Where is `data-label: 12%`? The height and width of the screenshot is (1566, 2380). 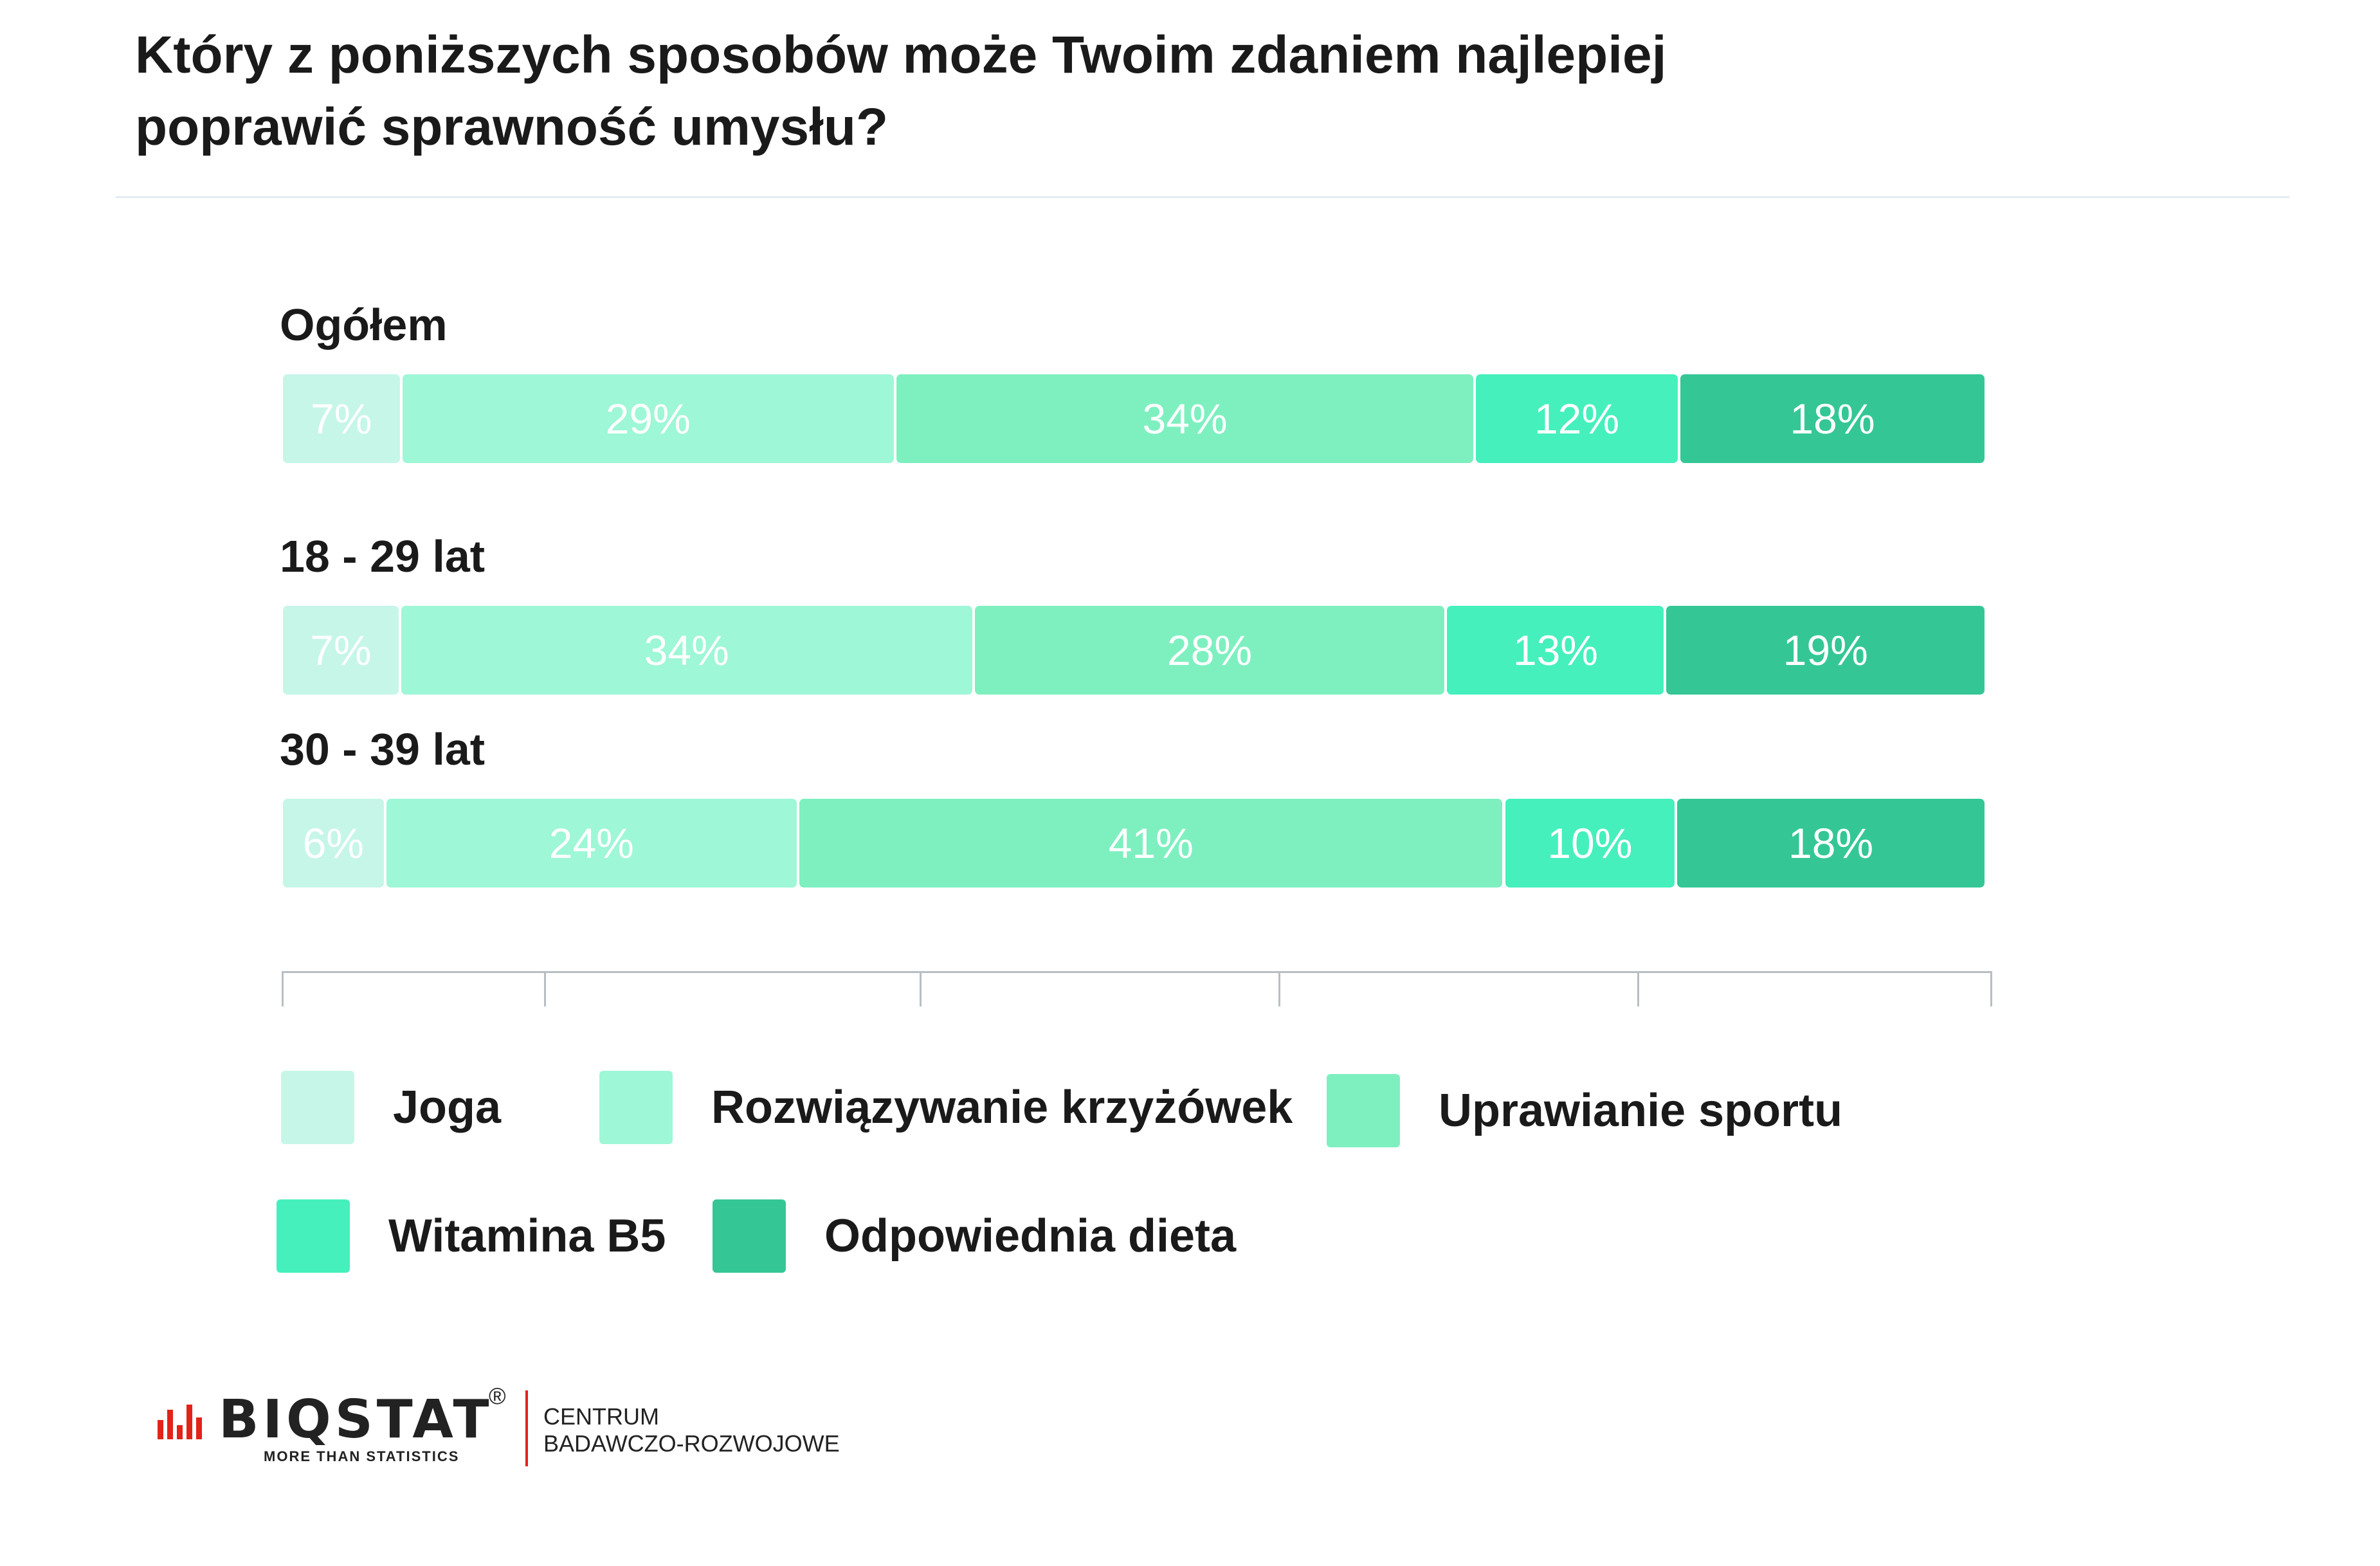 data-label: 12% is located at coordinates (1577, 418).